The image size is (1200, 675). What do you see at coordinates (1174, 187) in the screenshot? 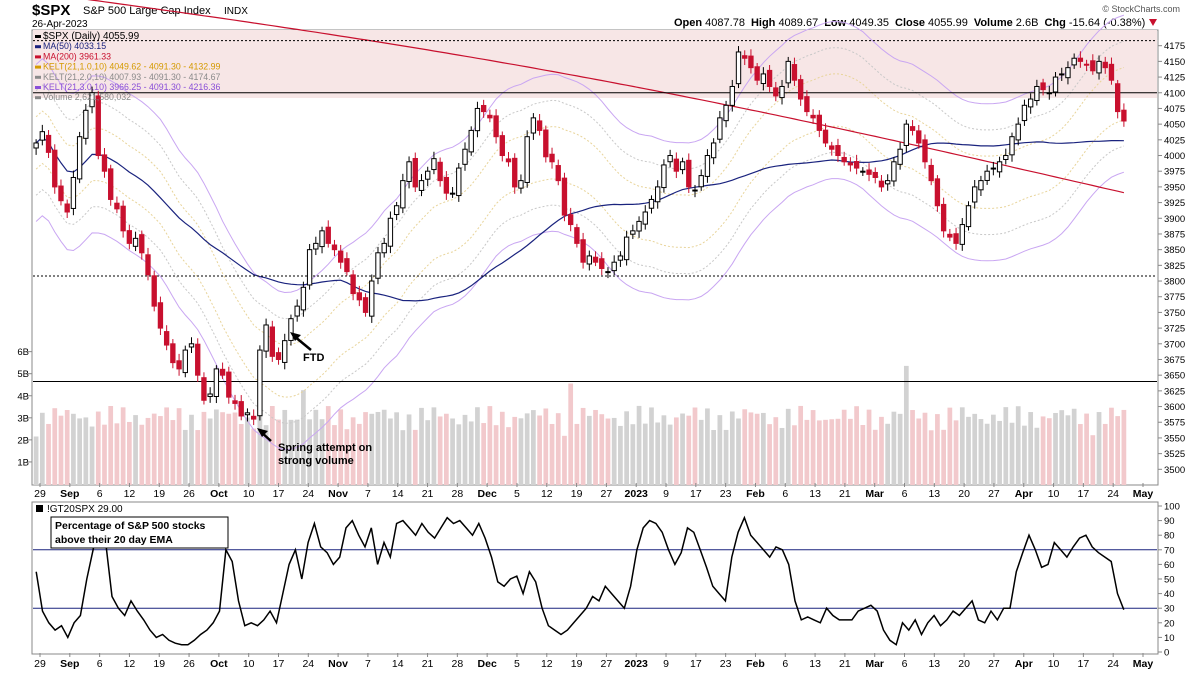
I see `price-tick-label: 3950` at bounding box center [1174, 187].